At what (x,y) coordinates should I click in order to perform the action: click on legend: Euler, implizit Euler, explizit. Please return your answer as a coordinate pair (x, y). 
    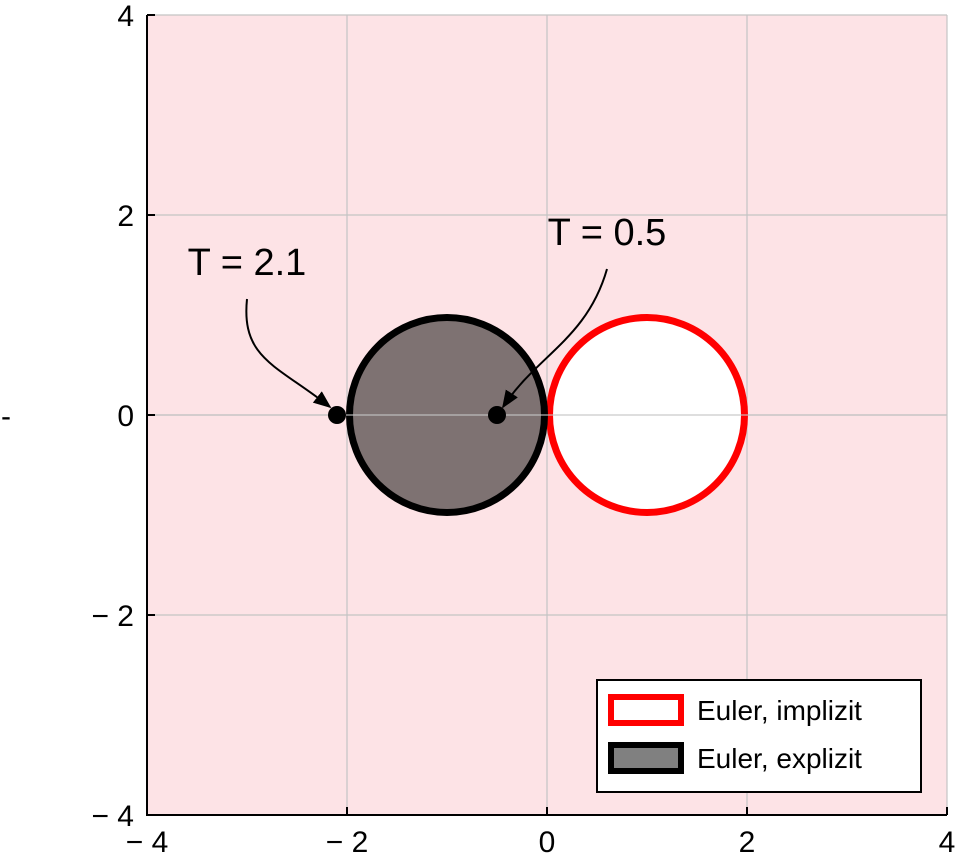
    Looking at the image, I should click on (759, 736).